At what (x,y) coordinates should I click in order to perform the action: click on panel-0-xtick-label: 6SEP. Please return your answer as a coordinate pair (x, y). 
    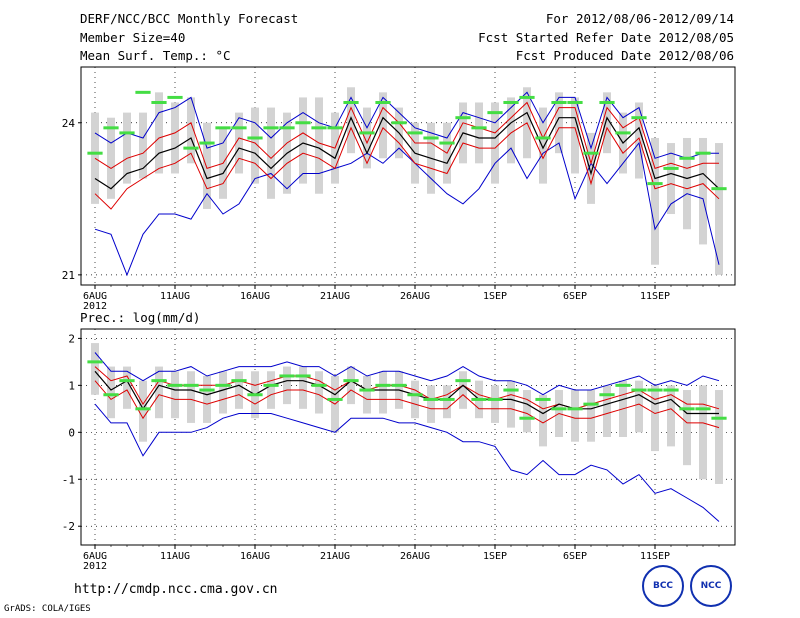
    Looking at the image, I should click on (575, 296).